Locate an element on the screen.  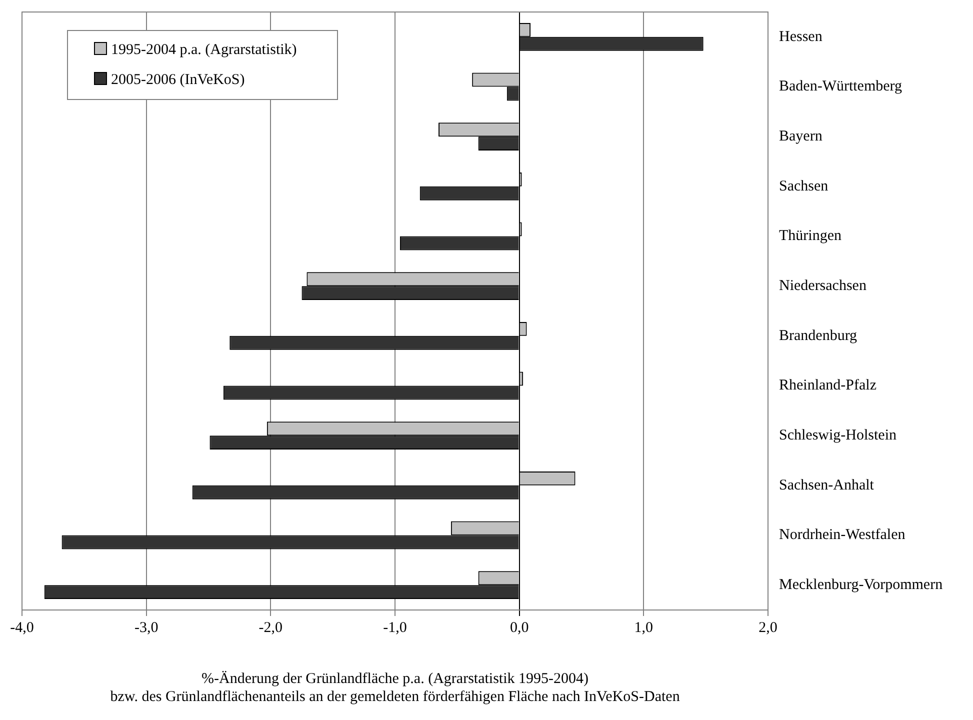
x-tick-label: -2,0 is located at coordinates (270, 628).